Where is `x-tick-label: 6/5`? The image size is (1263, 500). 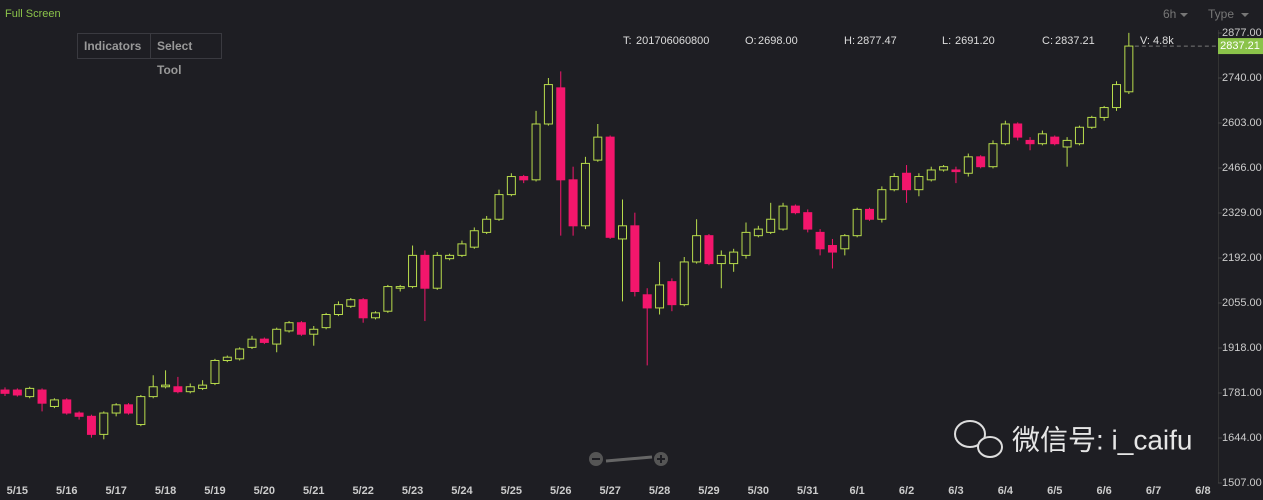 x-tick-label: 6/5 is located at coordinates (1054, 491).